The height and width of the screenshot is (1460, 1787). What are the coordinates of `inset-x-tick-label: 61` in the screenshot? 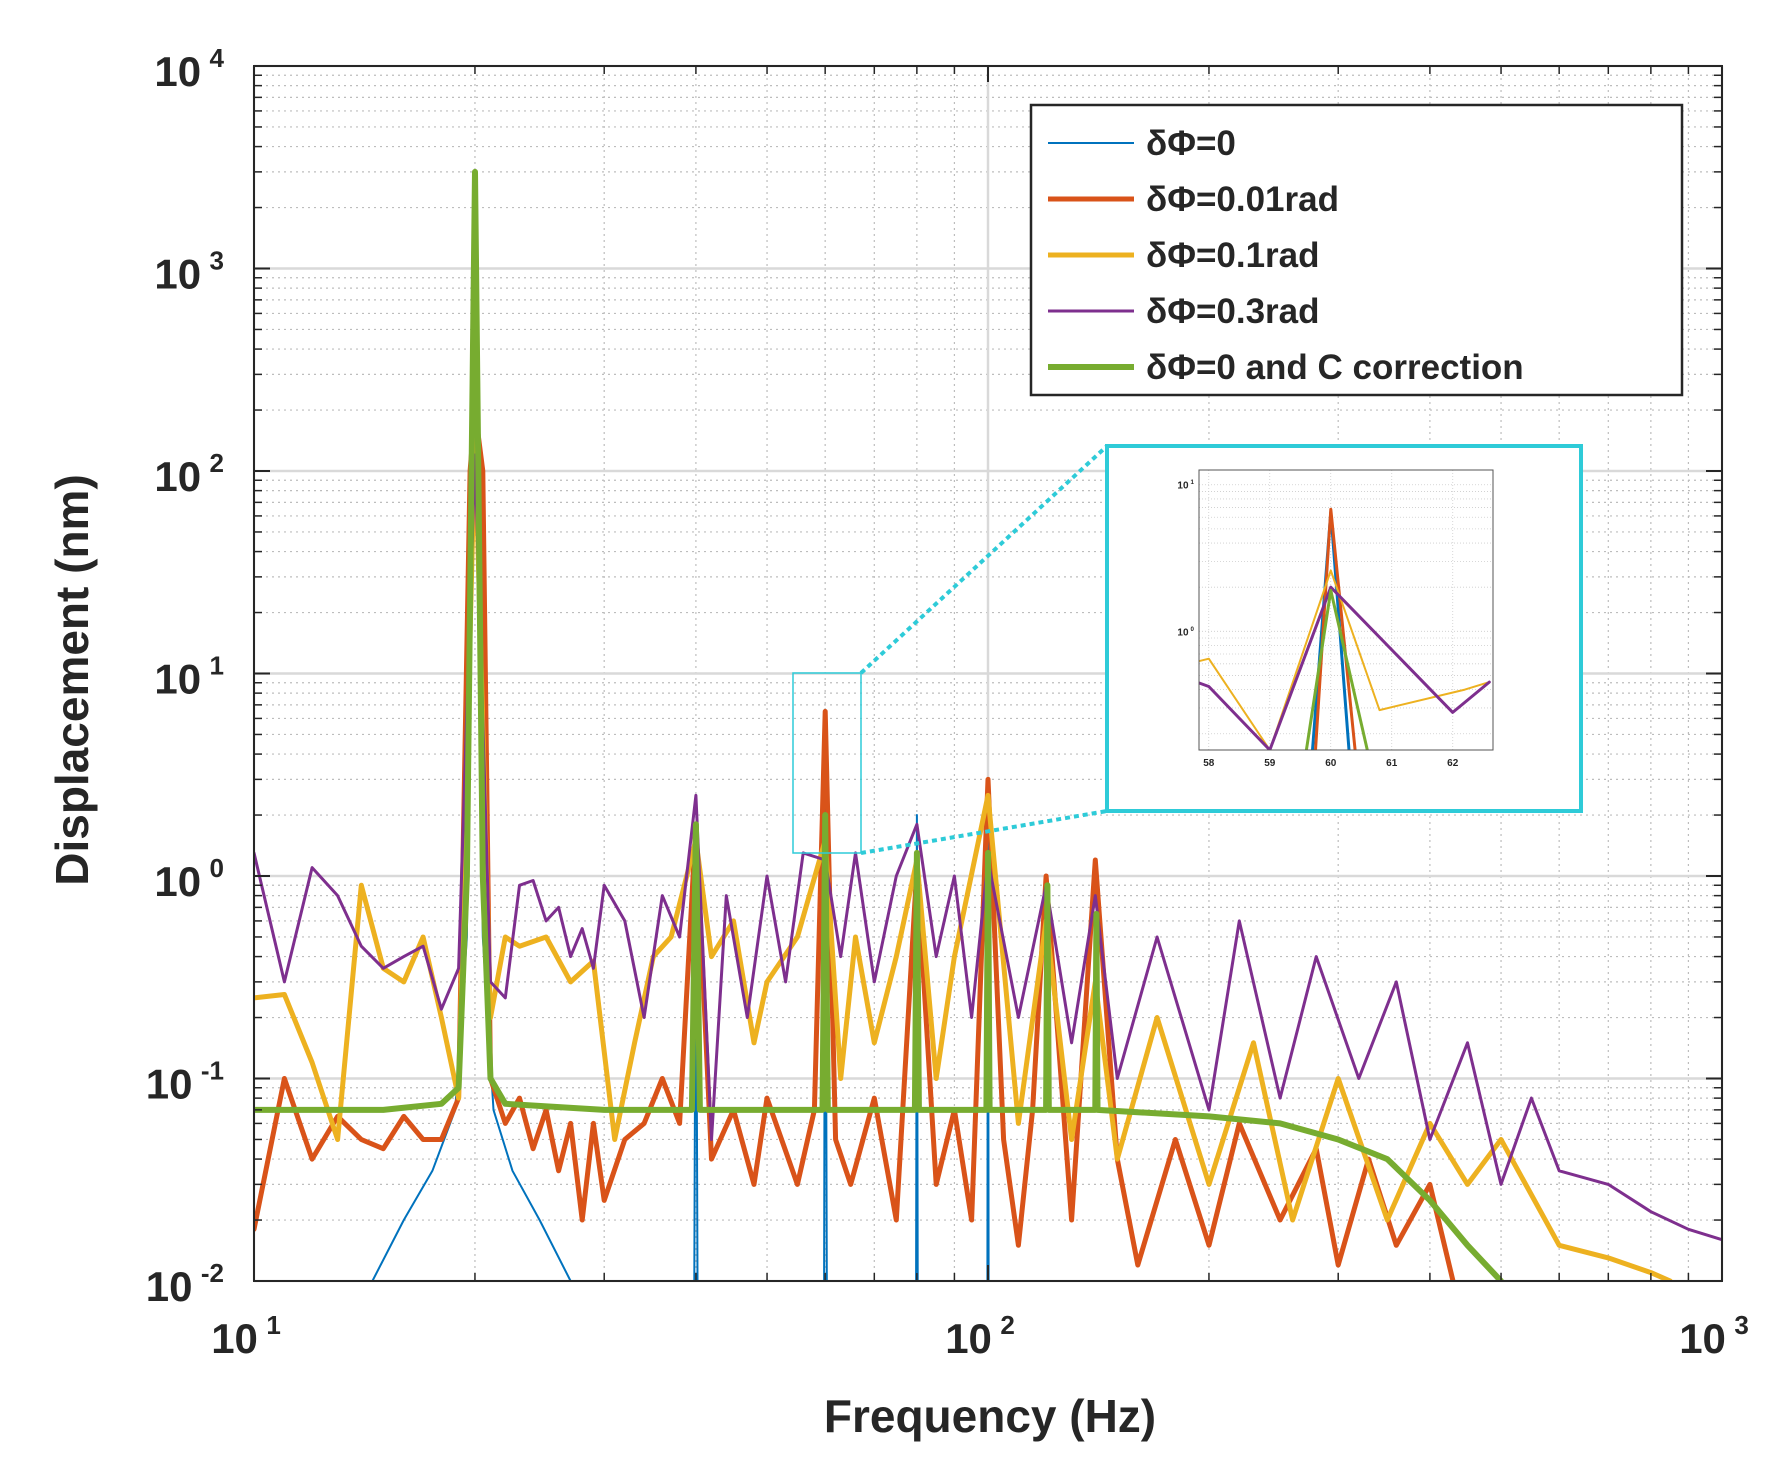 It's located at (1392, 763).